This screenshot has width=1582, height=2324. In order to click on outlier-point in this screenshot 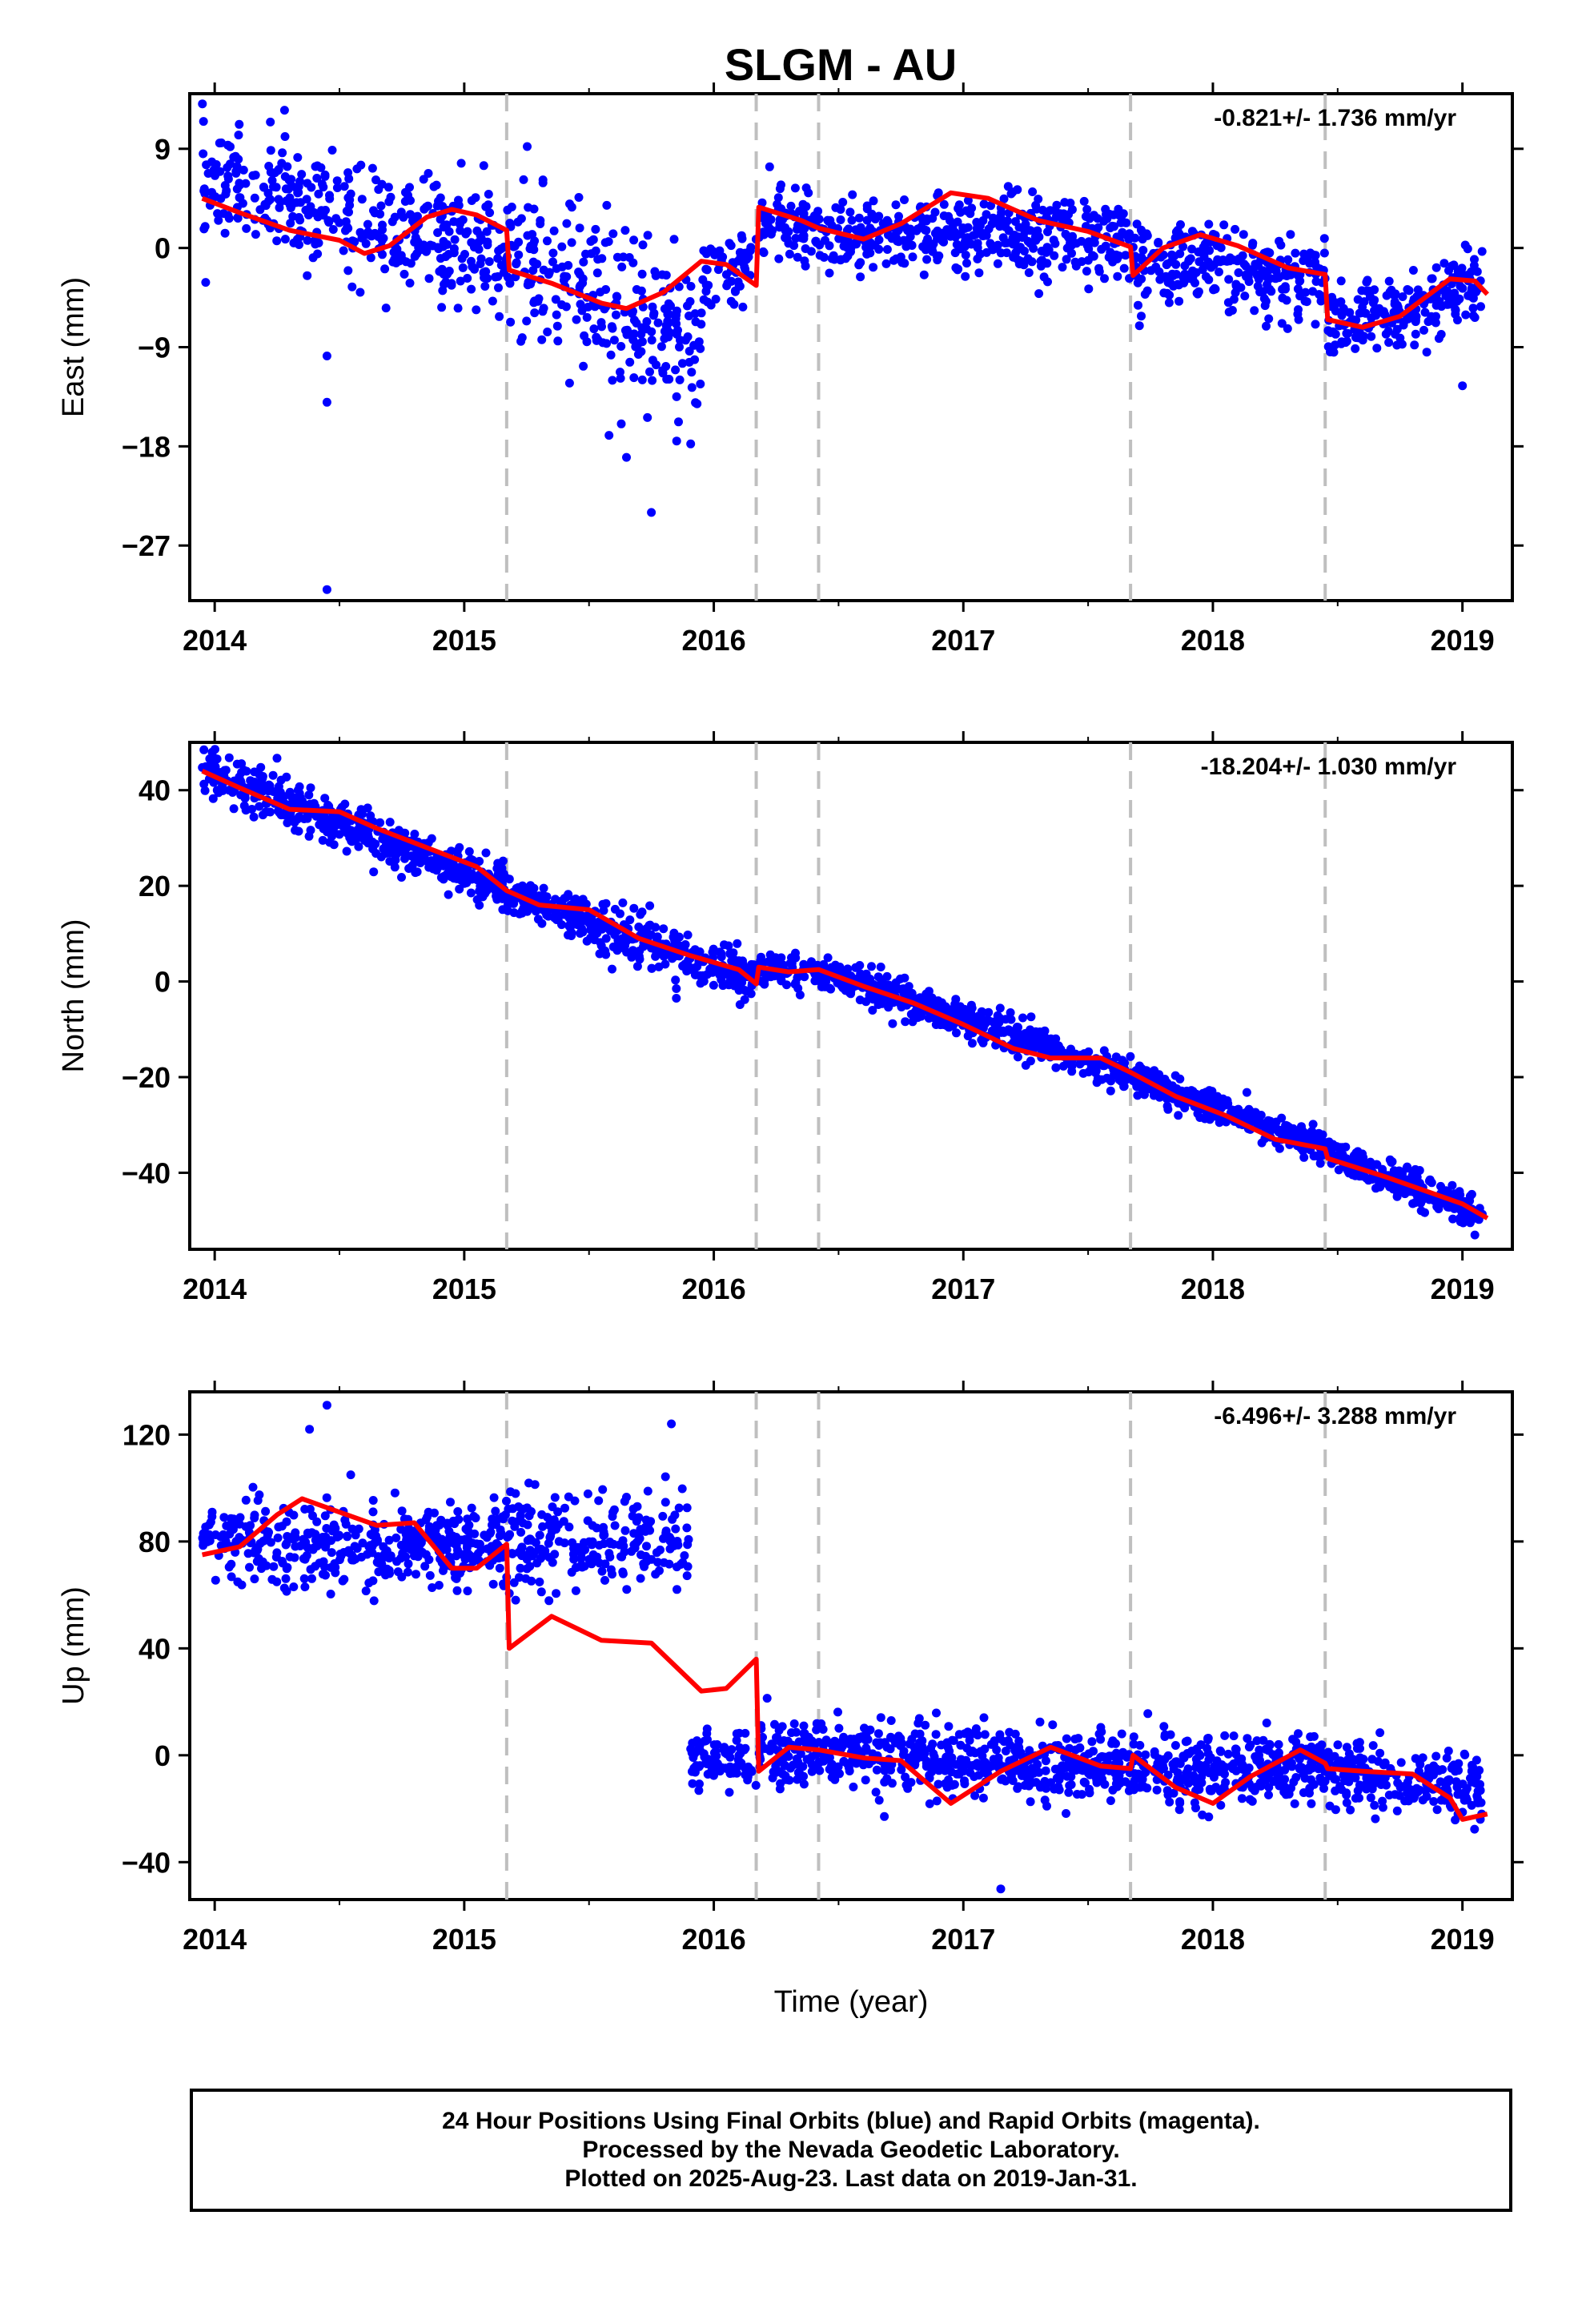, I will do `click(676, 988)`.